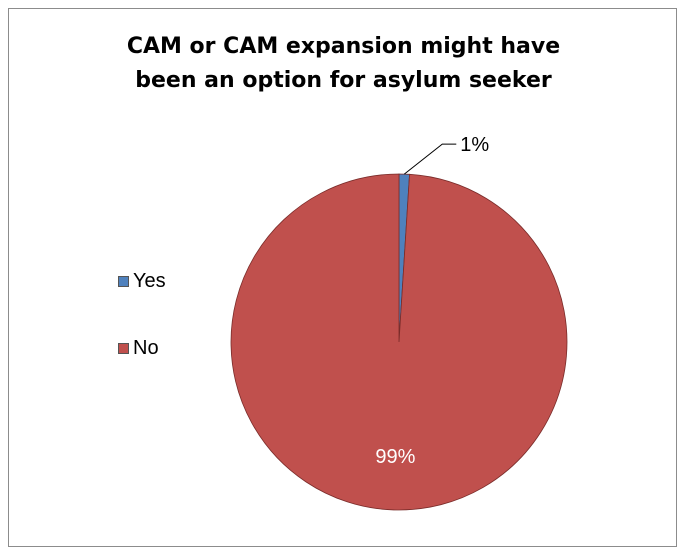  Describe the element at coordinates (123, 348) in the screenshot. I see `legend-swatch-no` at that location.